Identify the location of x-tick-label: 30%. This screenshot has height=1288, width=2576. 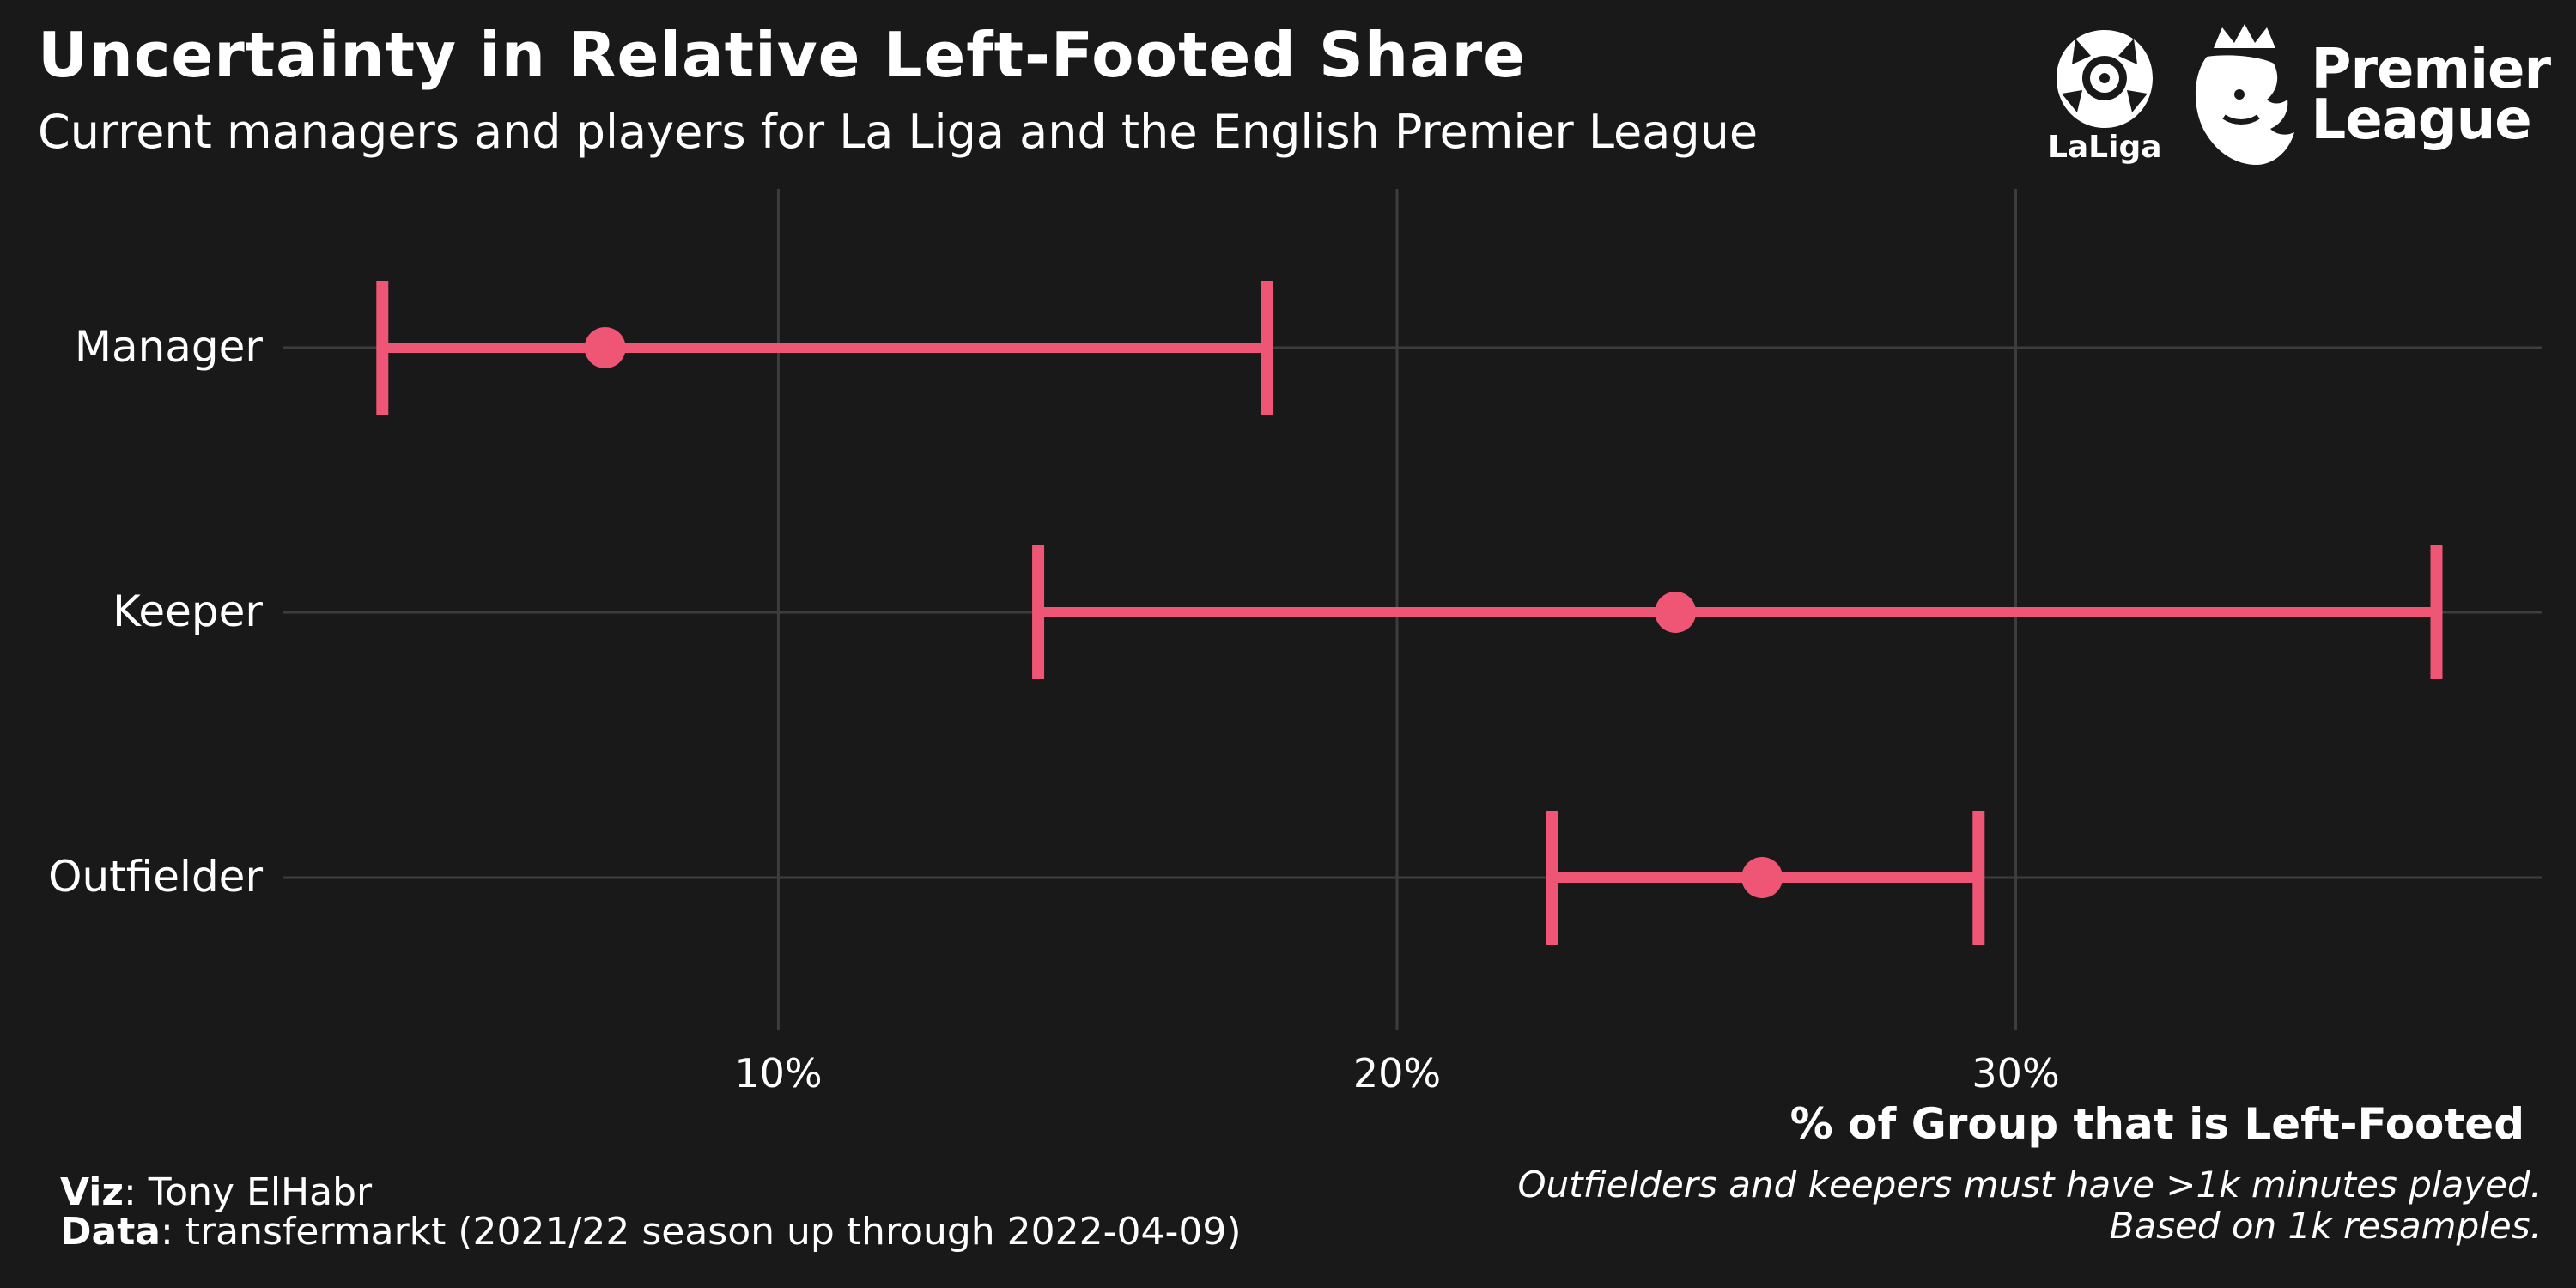
(2015, 1074).